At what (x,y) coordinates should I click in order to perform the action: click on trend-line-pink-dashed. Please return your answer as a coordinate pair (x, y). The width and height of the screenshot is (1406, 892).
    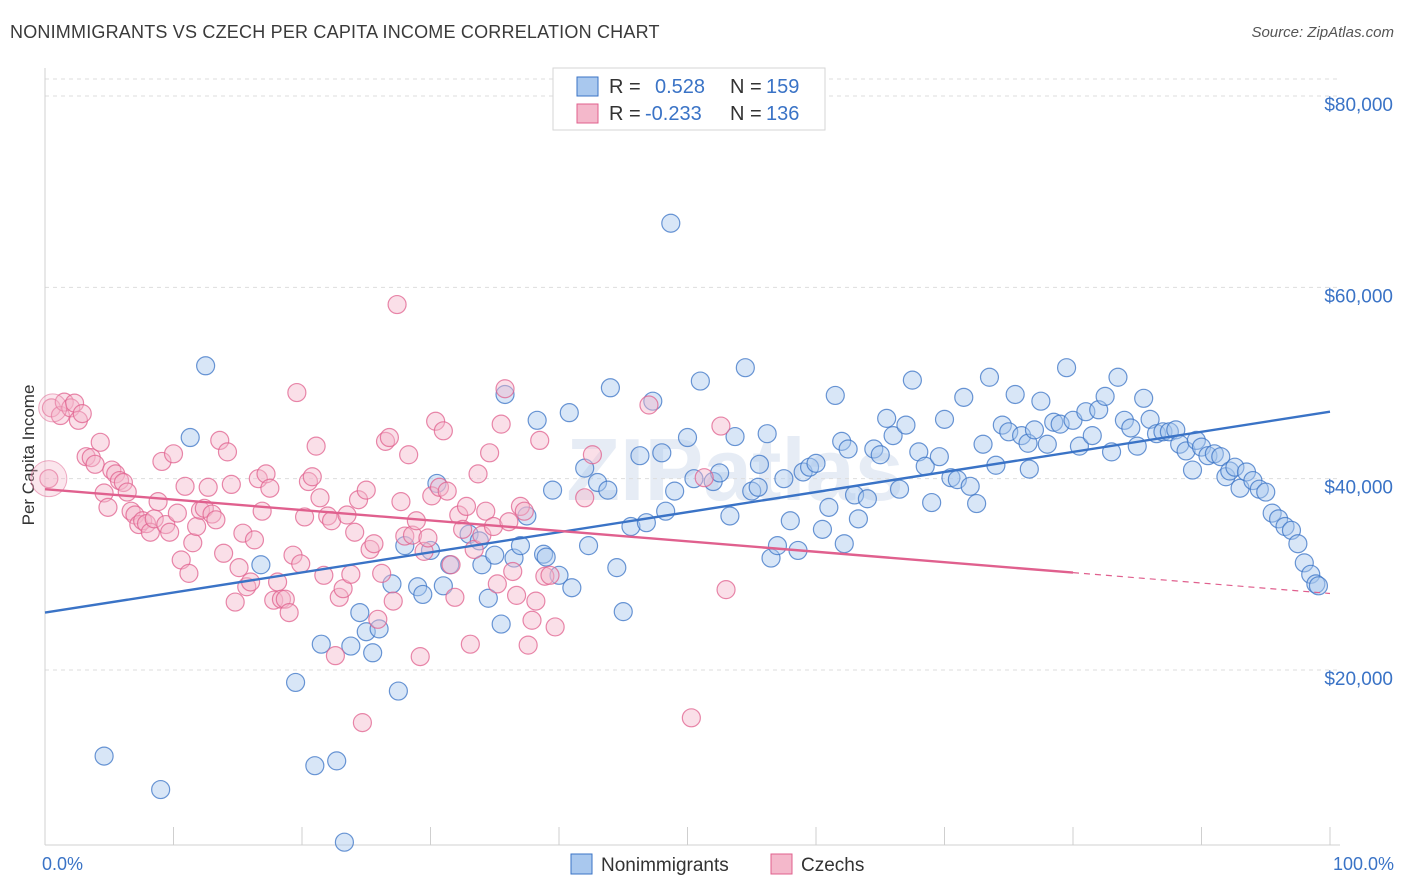
    Looking at the image, I should click on (1201, 583).